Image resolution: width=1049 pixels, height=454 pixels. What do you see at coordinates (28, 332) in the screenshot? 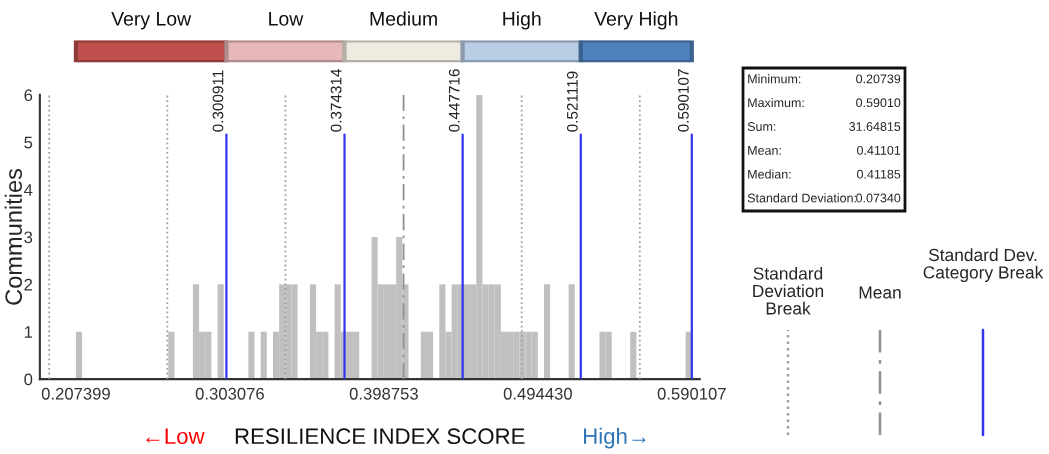
I see `y-tick-label: 1` at bounding box center [28, 332].